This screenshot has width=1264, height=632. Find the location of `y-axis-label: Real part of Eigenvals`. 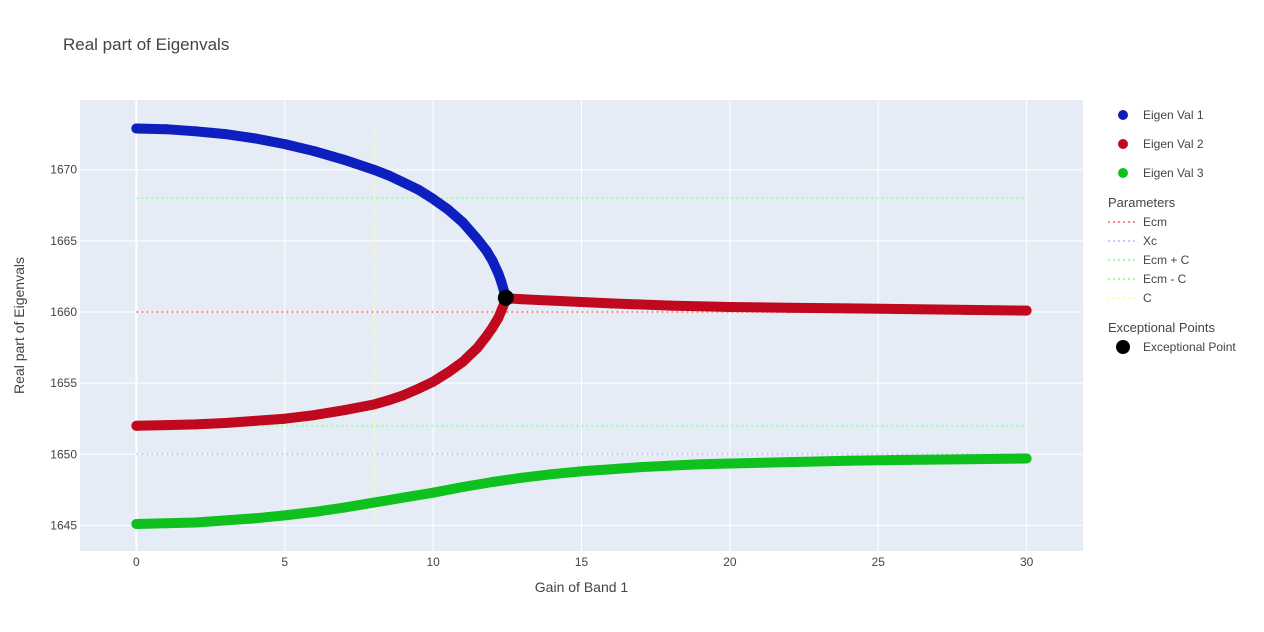

y-axis-label: Real part of Eigenvals is located at coordinates (19, 325).